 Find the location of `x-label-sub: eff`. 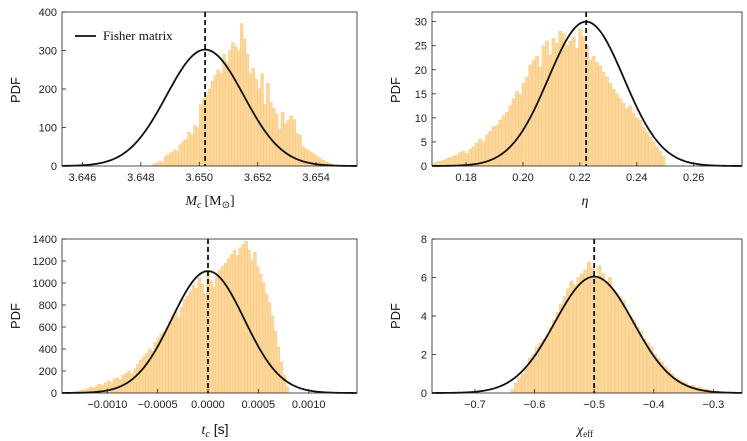

x-label-sub: eff is located at coordinates (588, 434).